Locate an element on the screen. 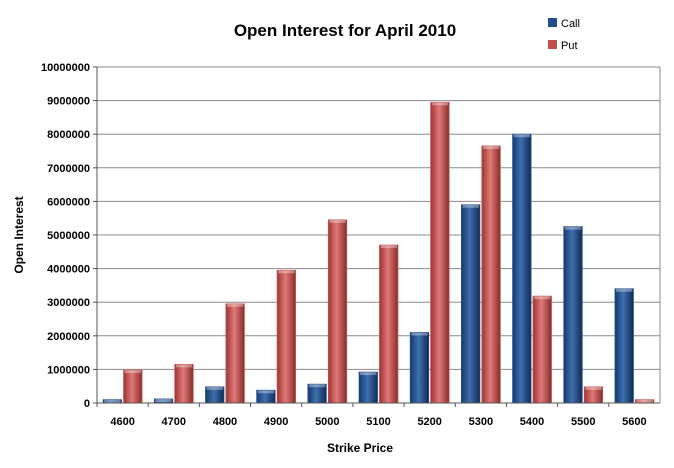 The image size is (674, 468). y-tick-label: 3000000 is located at coordinates (68, 303).